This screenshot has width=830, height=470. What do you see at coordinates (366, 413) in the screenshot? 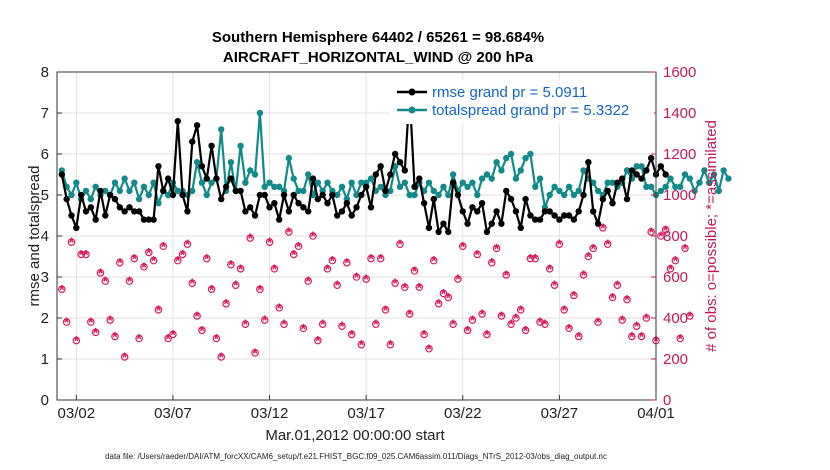
I see `x-tick-label: 03/17` at bounding box center [366, 413].